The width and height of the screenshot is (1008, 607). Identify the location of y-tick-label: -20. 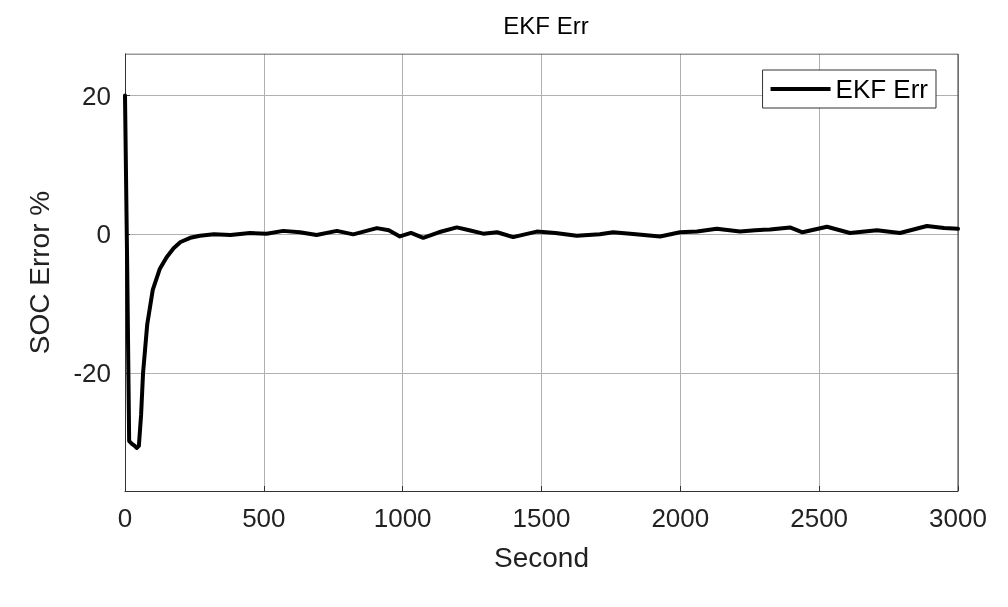
(92, 373).